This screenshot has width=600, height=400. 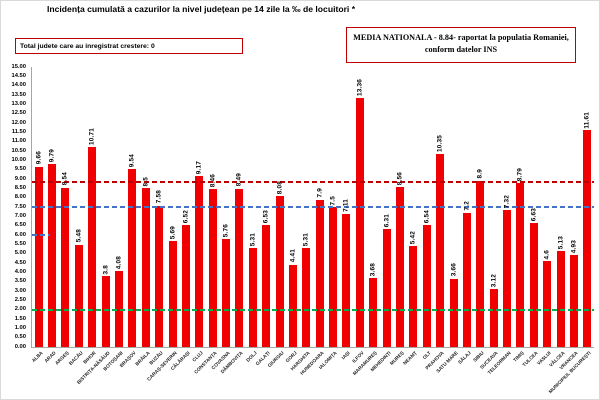 What do you see at coordinates (466, 279) in the screenshot?
I see `bar-s-laj` at bounding box center [466, 279].